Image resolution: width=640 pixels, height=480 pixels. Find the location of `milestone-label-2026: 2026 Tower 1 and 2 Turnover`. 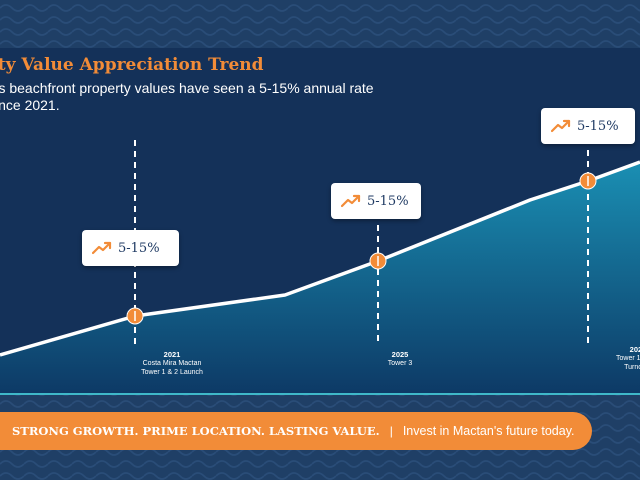

milestone-label-2026: 2026 Tower 1 and 2 Turnover is located at coordinates (616, 358).